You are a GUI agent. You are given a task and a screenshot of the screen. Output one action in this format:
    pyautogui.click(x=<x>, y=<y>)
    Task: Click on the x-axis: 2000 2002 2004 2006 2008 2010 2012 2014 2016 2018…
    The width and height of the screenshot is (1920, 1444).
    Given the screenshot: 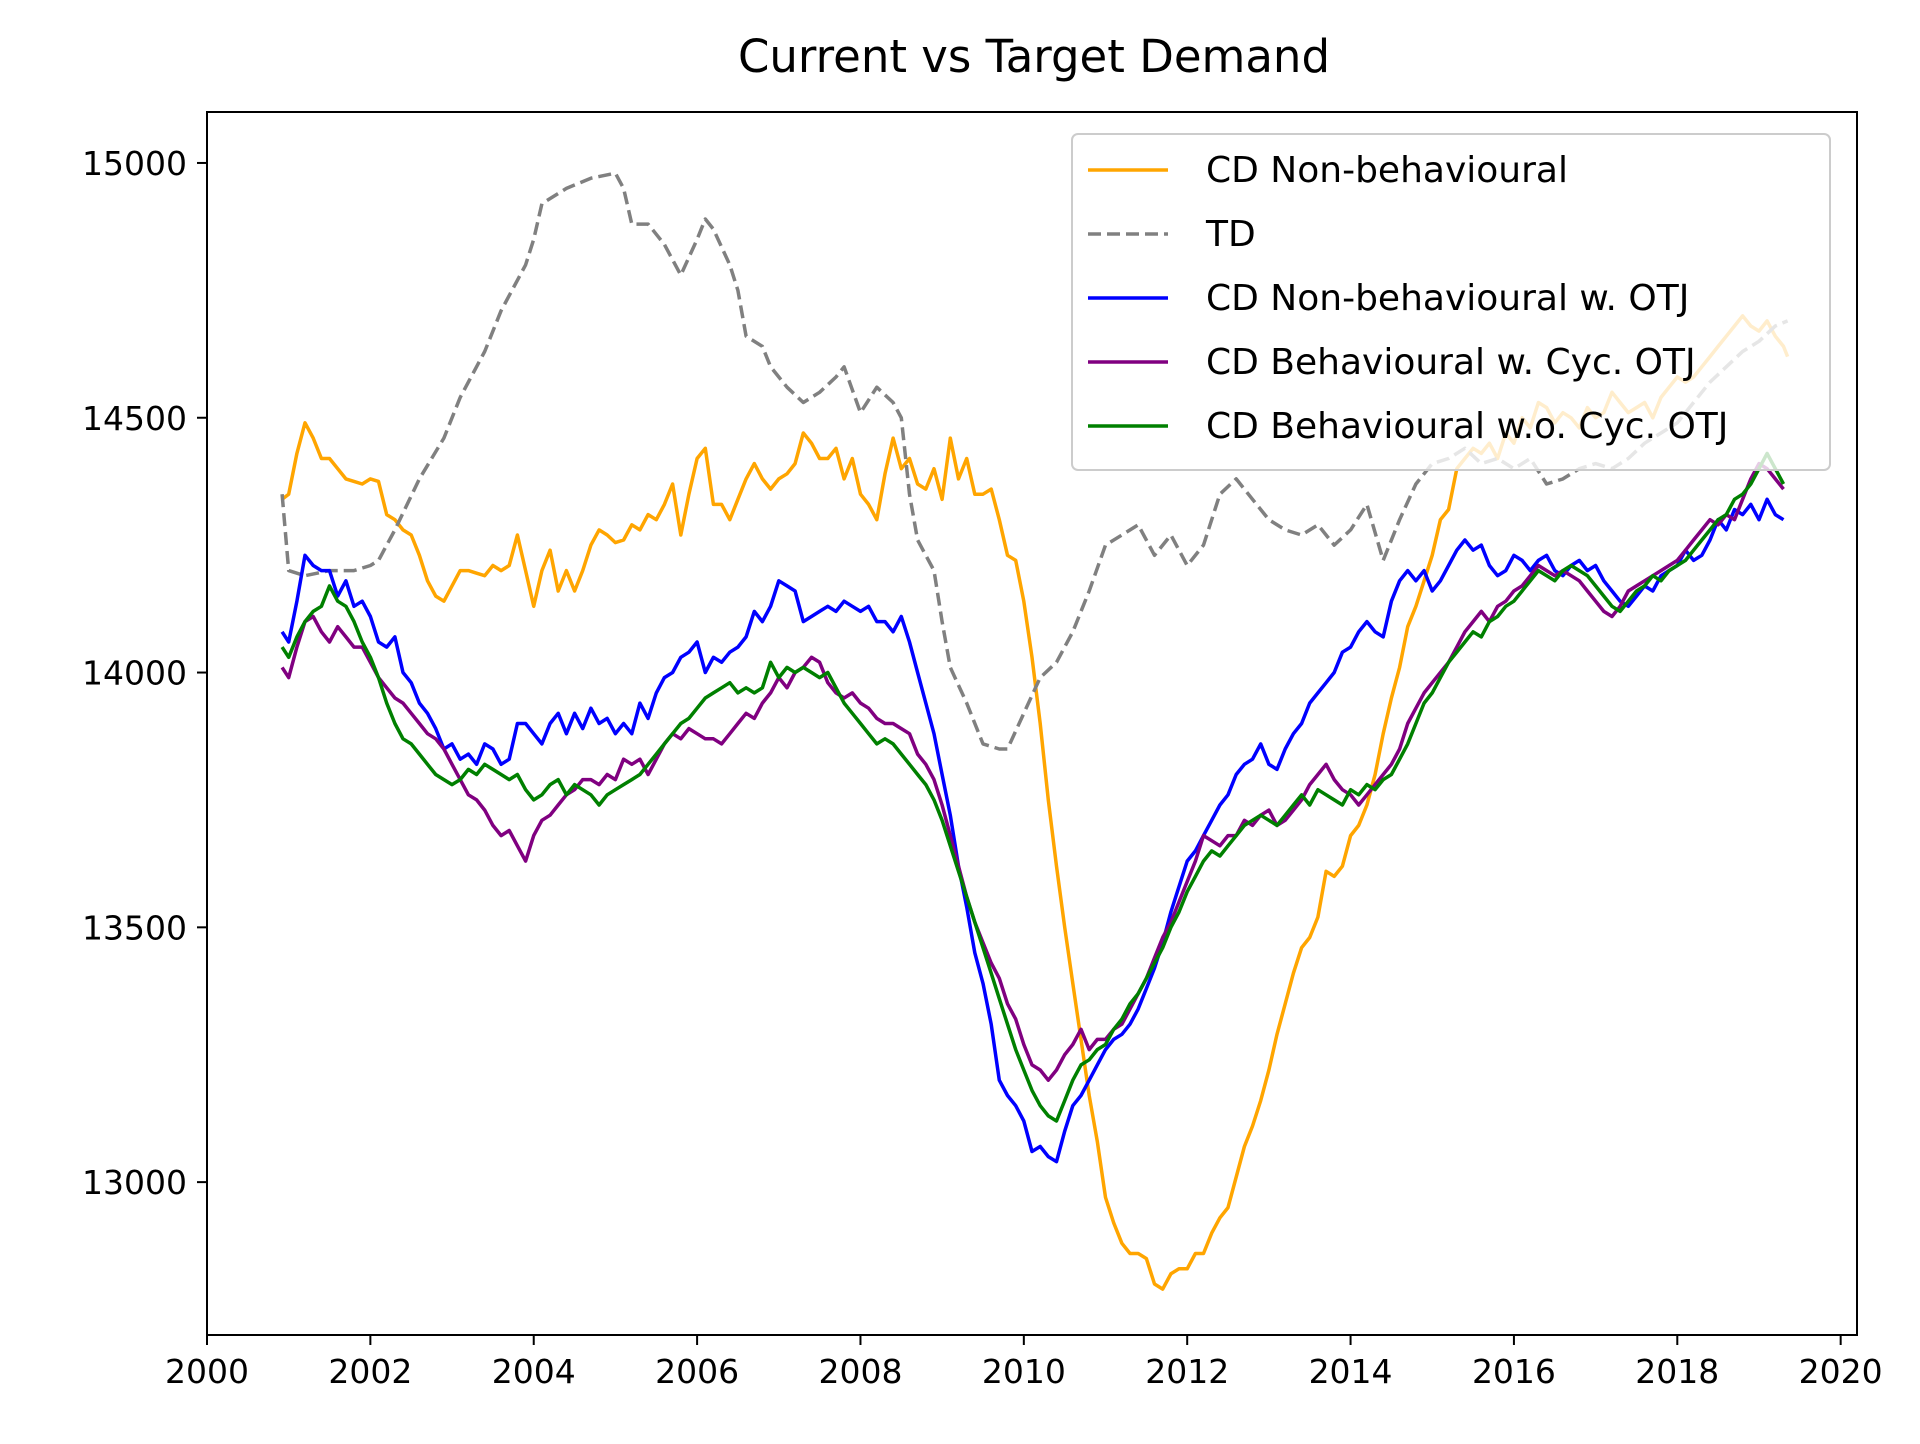 What is the action you would take?
    pyautogui.click(x=1024, y=1363)
    